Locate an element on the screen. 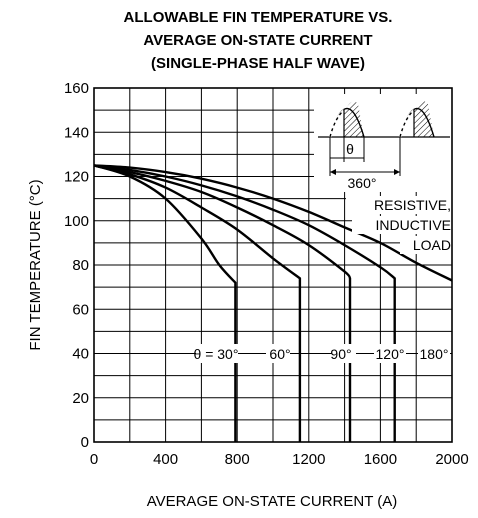  period-arrow-head-right is located at coordinates (397, 172).